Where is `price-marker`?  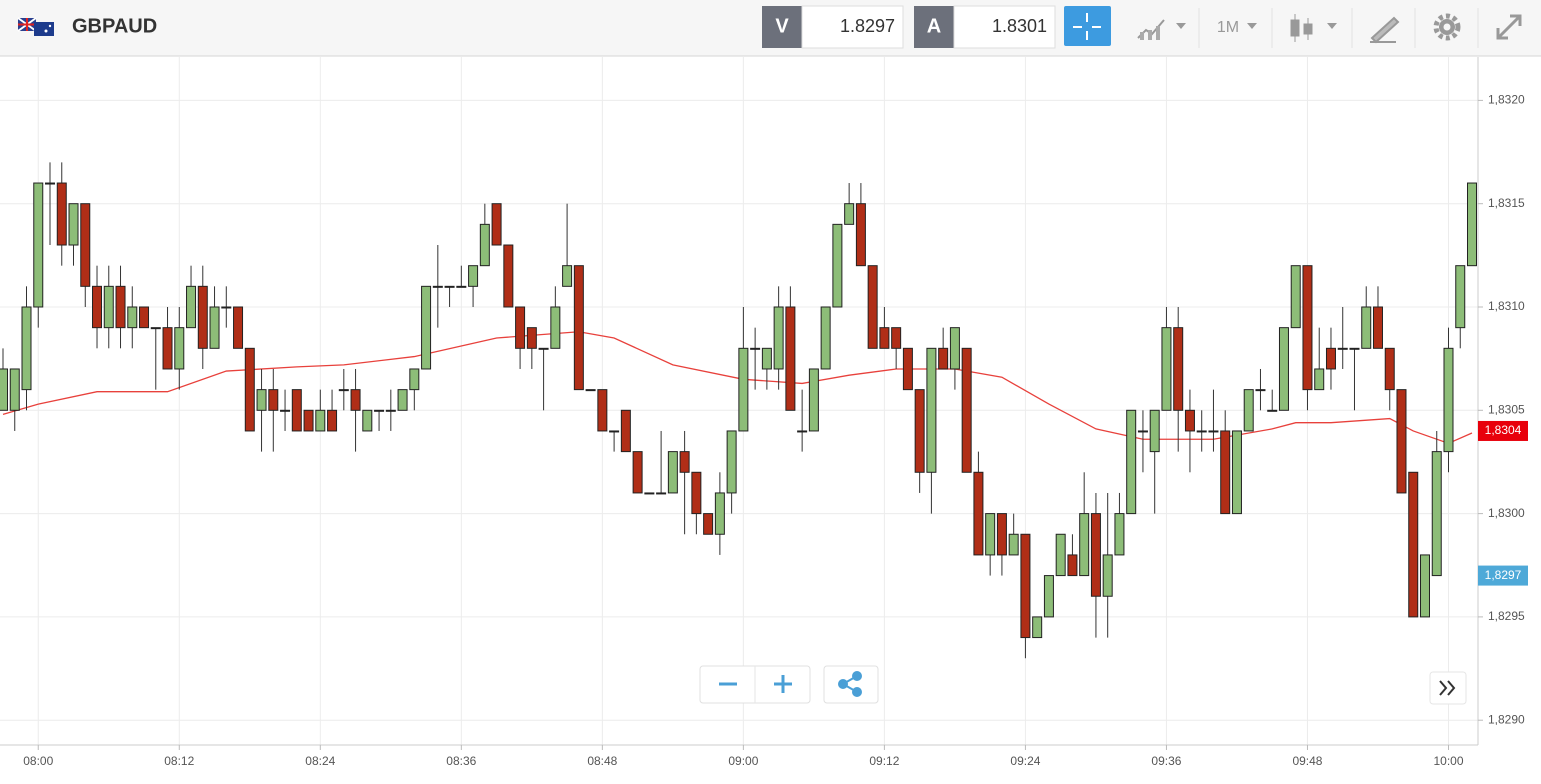 price-marker is located at coordinates (1503, 575).